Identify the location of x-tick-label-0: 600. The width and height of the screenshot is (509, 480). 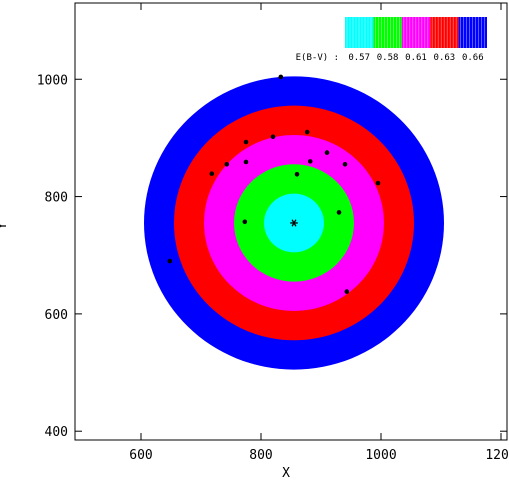
(140, 455).